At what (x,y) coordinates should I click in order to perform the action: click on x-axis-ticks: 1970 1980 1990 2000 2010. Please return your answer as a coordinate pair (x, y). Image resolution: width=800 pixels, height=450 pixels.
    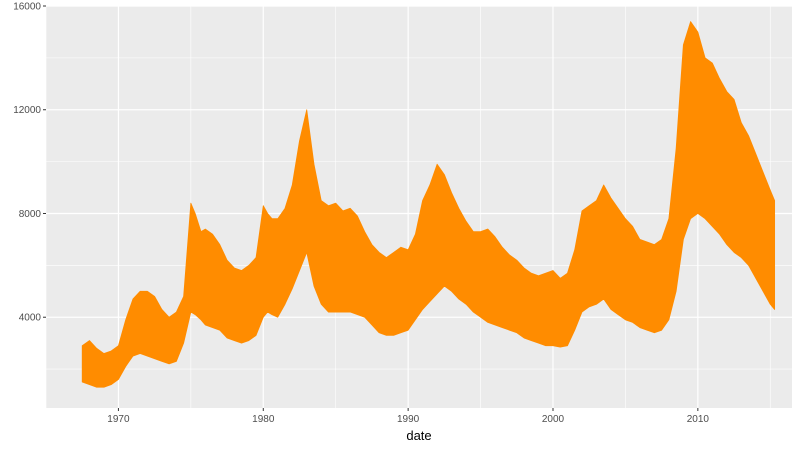
    Looking at the image, I should click on (408, 416).